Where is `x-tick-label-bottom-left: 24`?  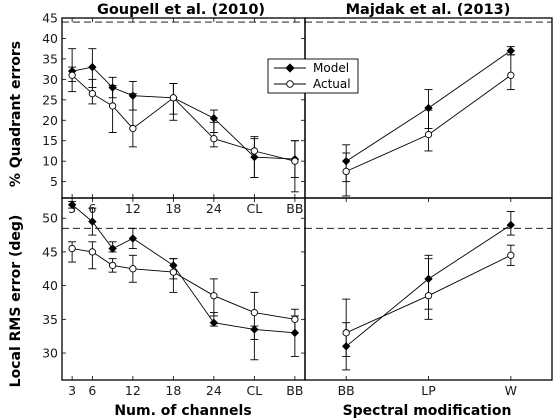
x-tick-label-bottom-left: 24 is located at coordinates (214, 390).